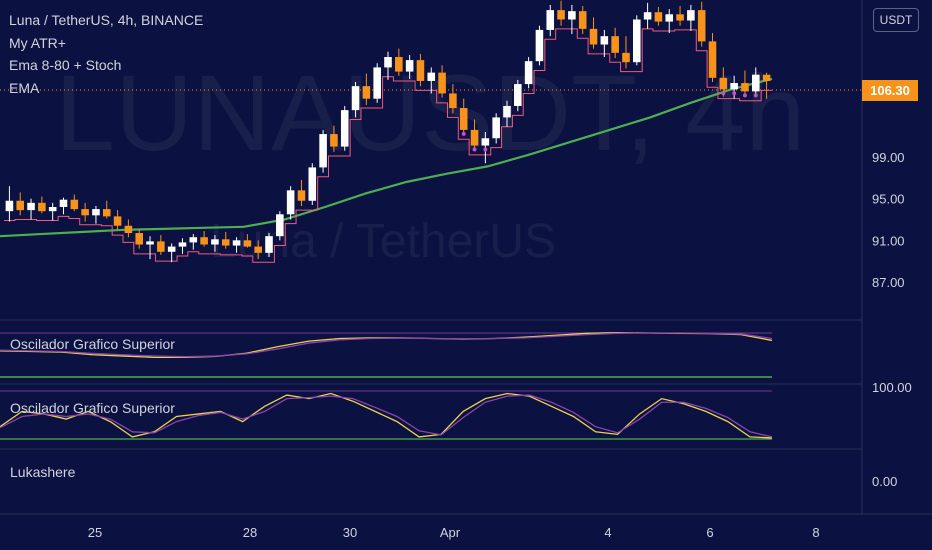  What do you see at coordinates (888, 240) in the screenshot?
I see `price-tick-label: 91.00` at bounding box center [888, 240].